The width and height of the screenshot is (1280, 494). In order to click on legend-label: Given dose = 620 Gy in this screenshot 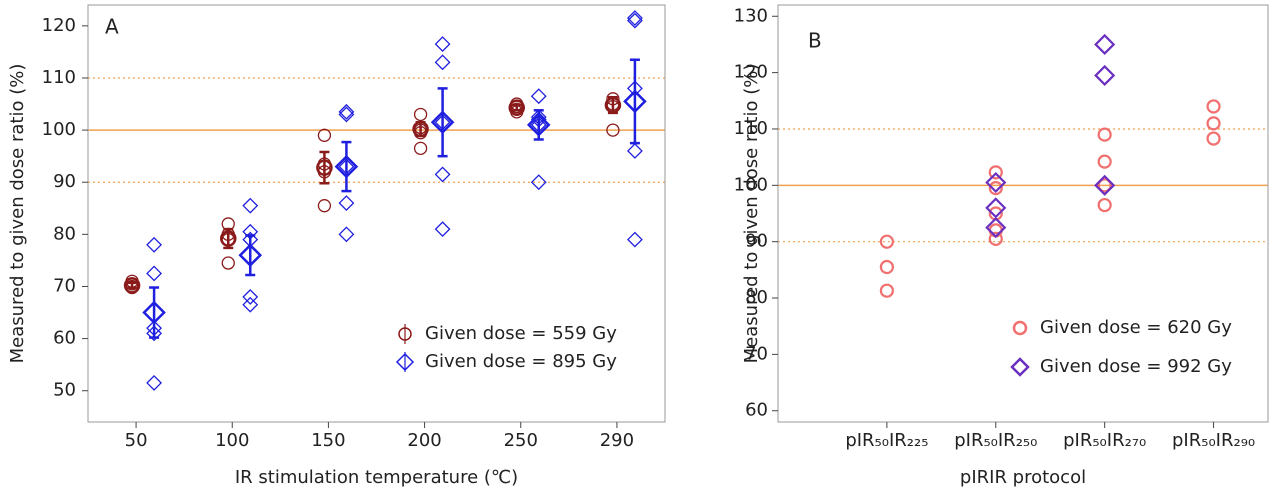, I will do `click(1136, 327)`.